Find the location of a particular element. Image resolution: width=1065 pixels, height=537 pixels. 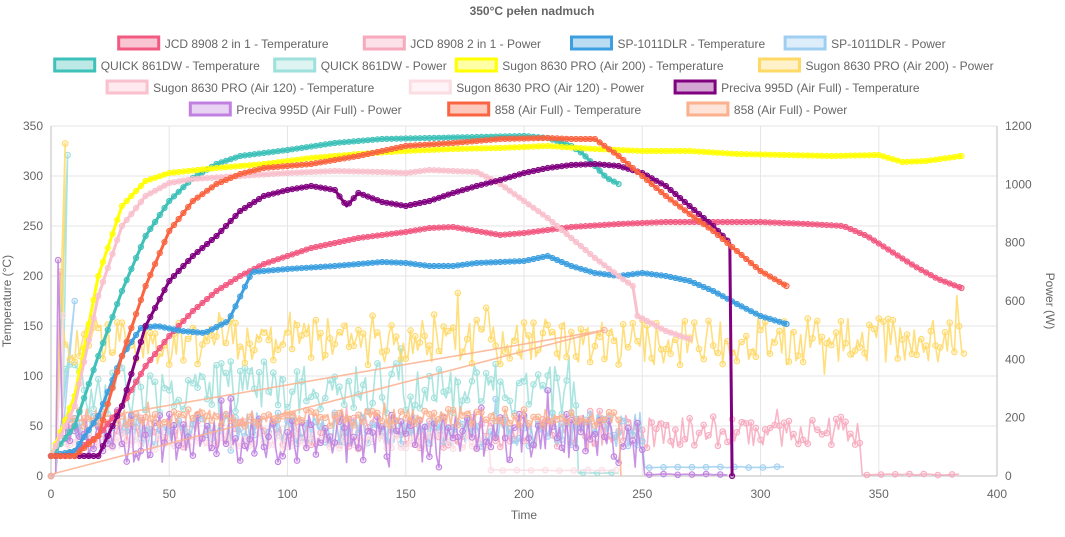

legend-item: JCD 8908 2 in 1 - Temperature is located at coordinates (223, 43).